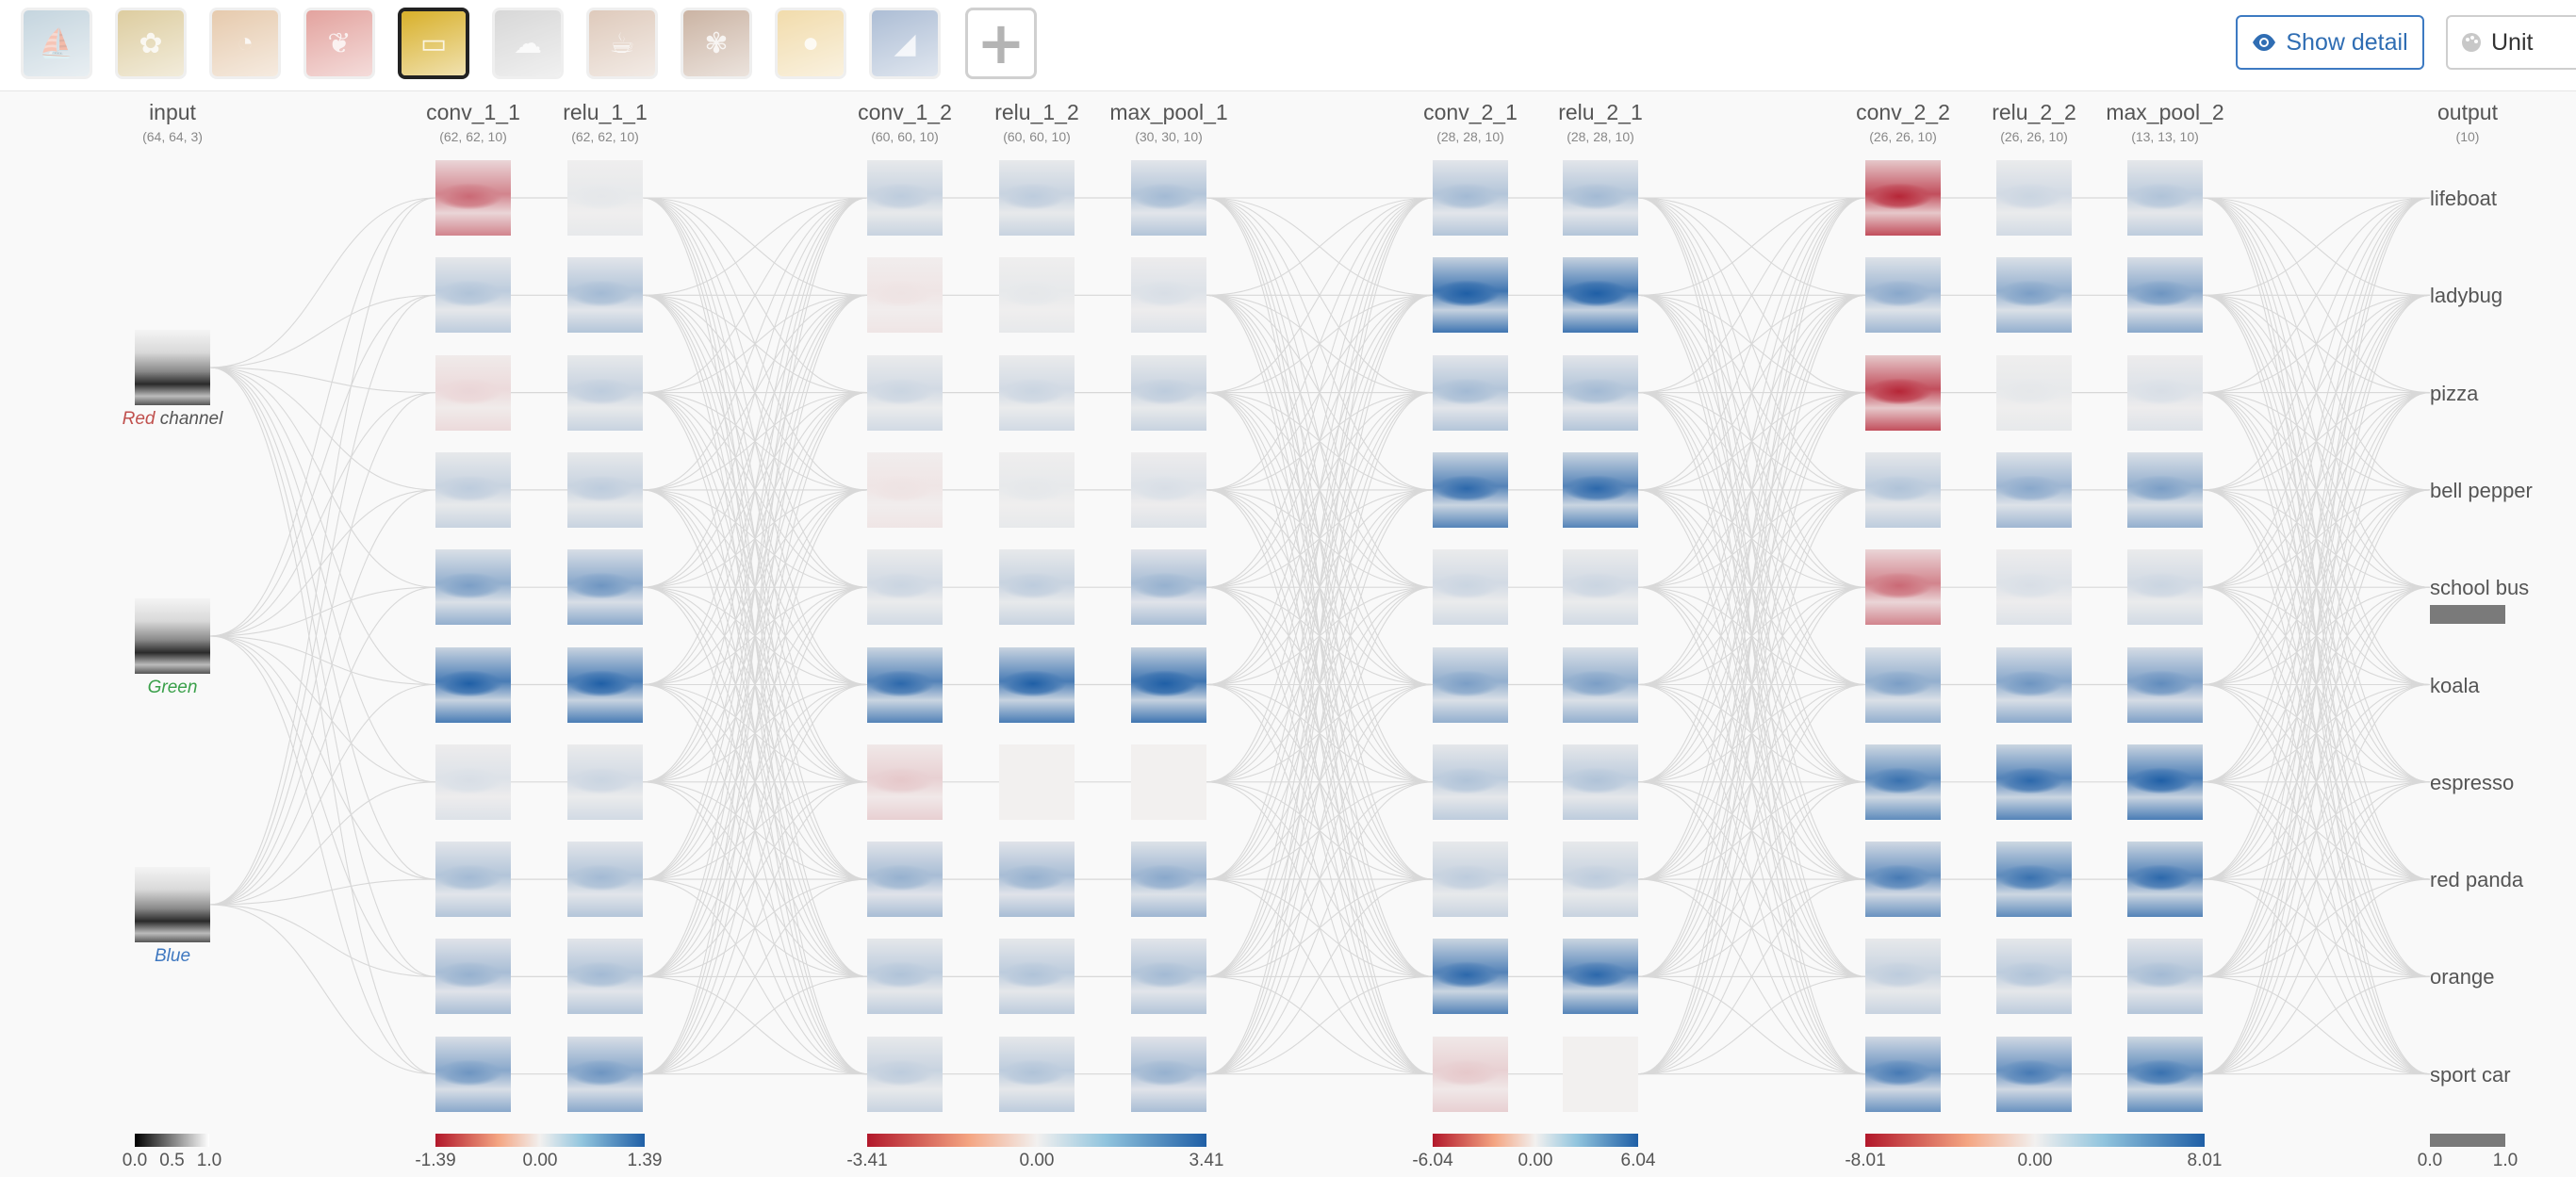 The width and height of the screenshot is (2576, 1177). I want to click on school-bus-thumbnail: ▭, so click(433, 43).